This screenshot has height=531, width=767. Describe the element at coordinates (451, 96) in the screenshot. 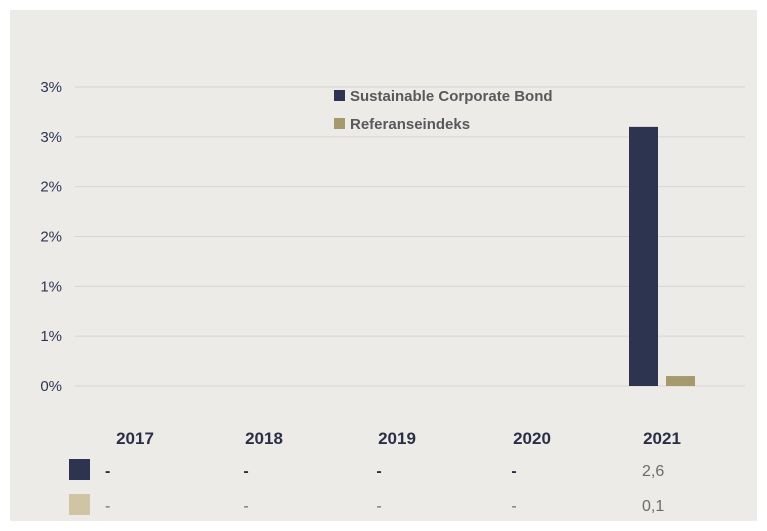

I see `legend-label: Sustainable Corporate Bond` at that location.